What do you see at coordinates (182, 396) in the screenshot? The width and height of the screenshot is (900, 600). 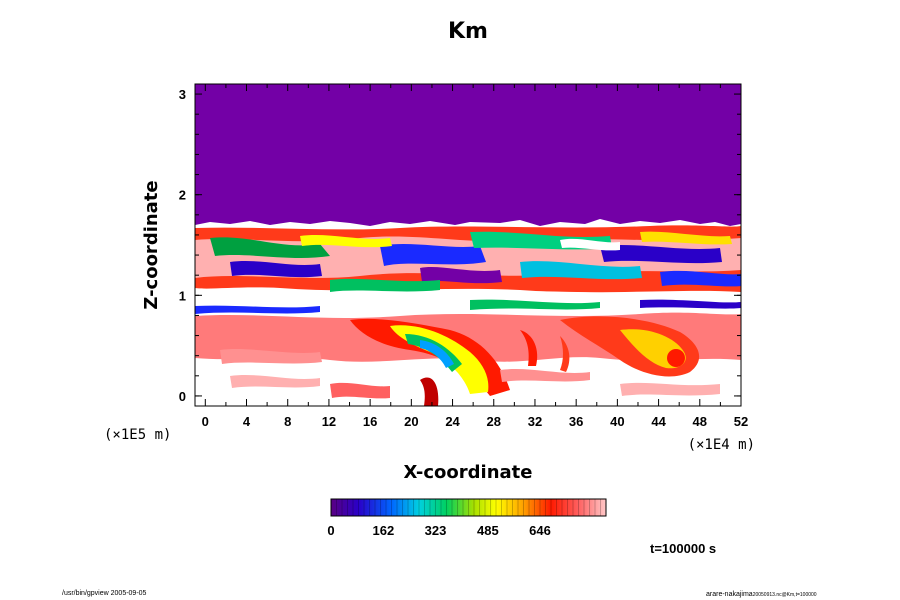 I see `y-tick-label: 0` at bounding box center [182, 396].